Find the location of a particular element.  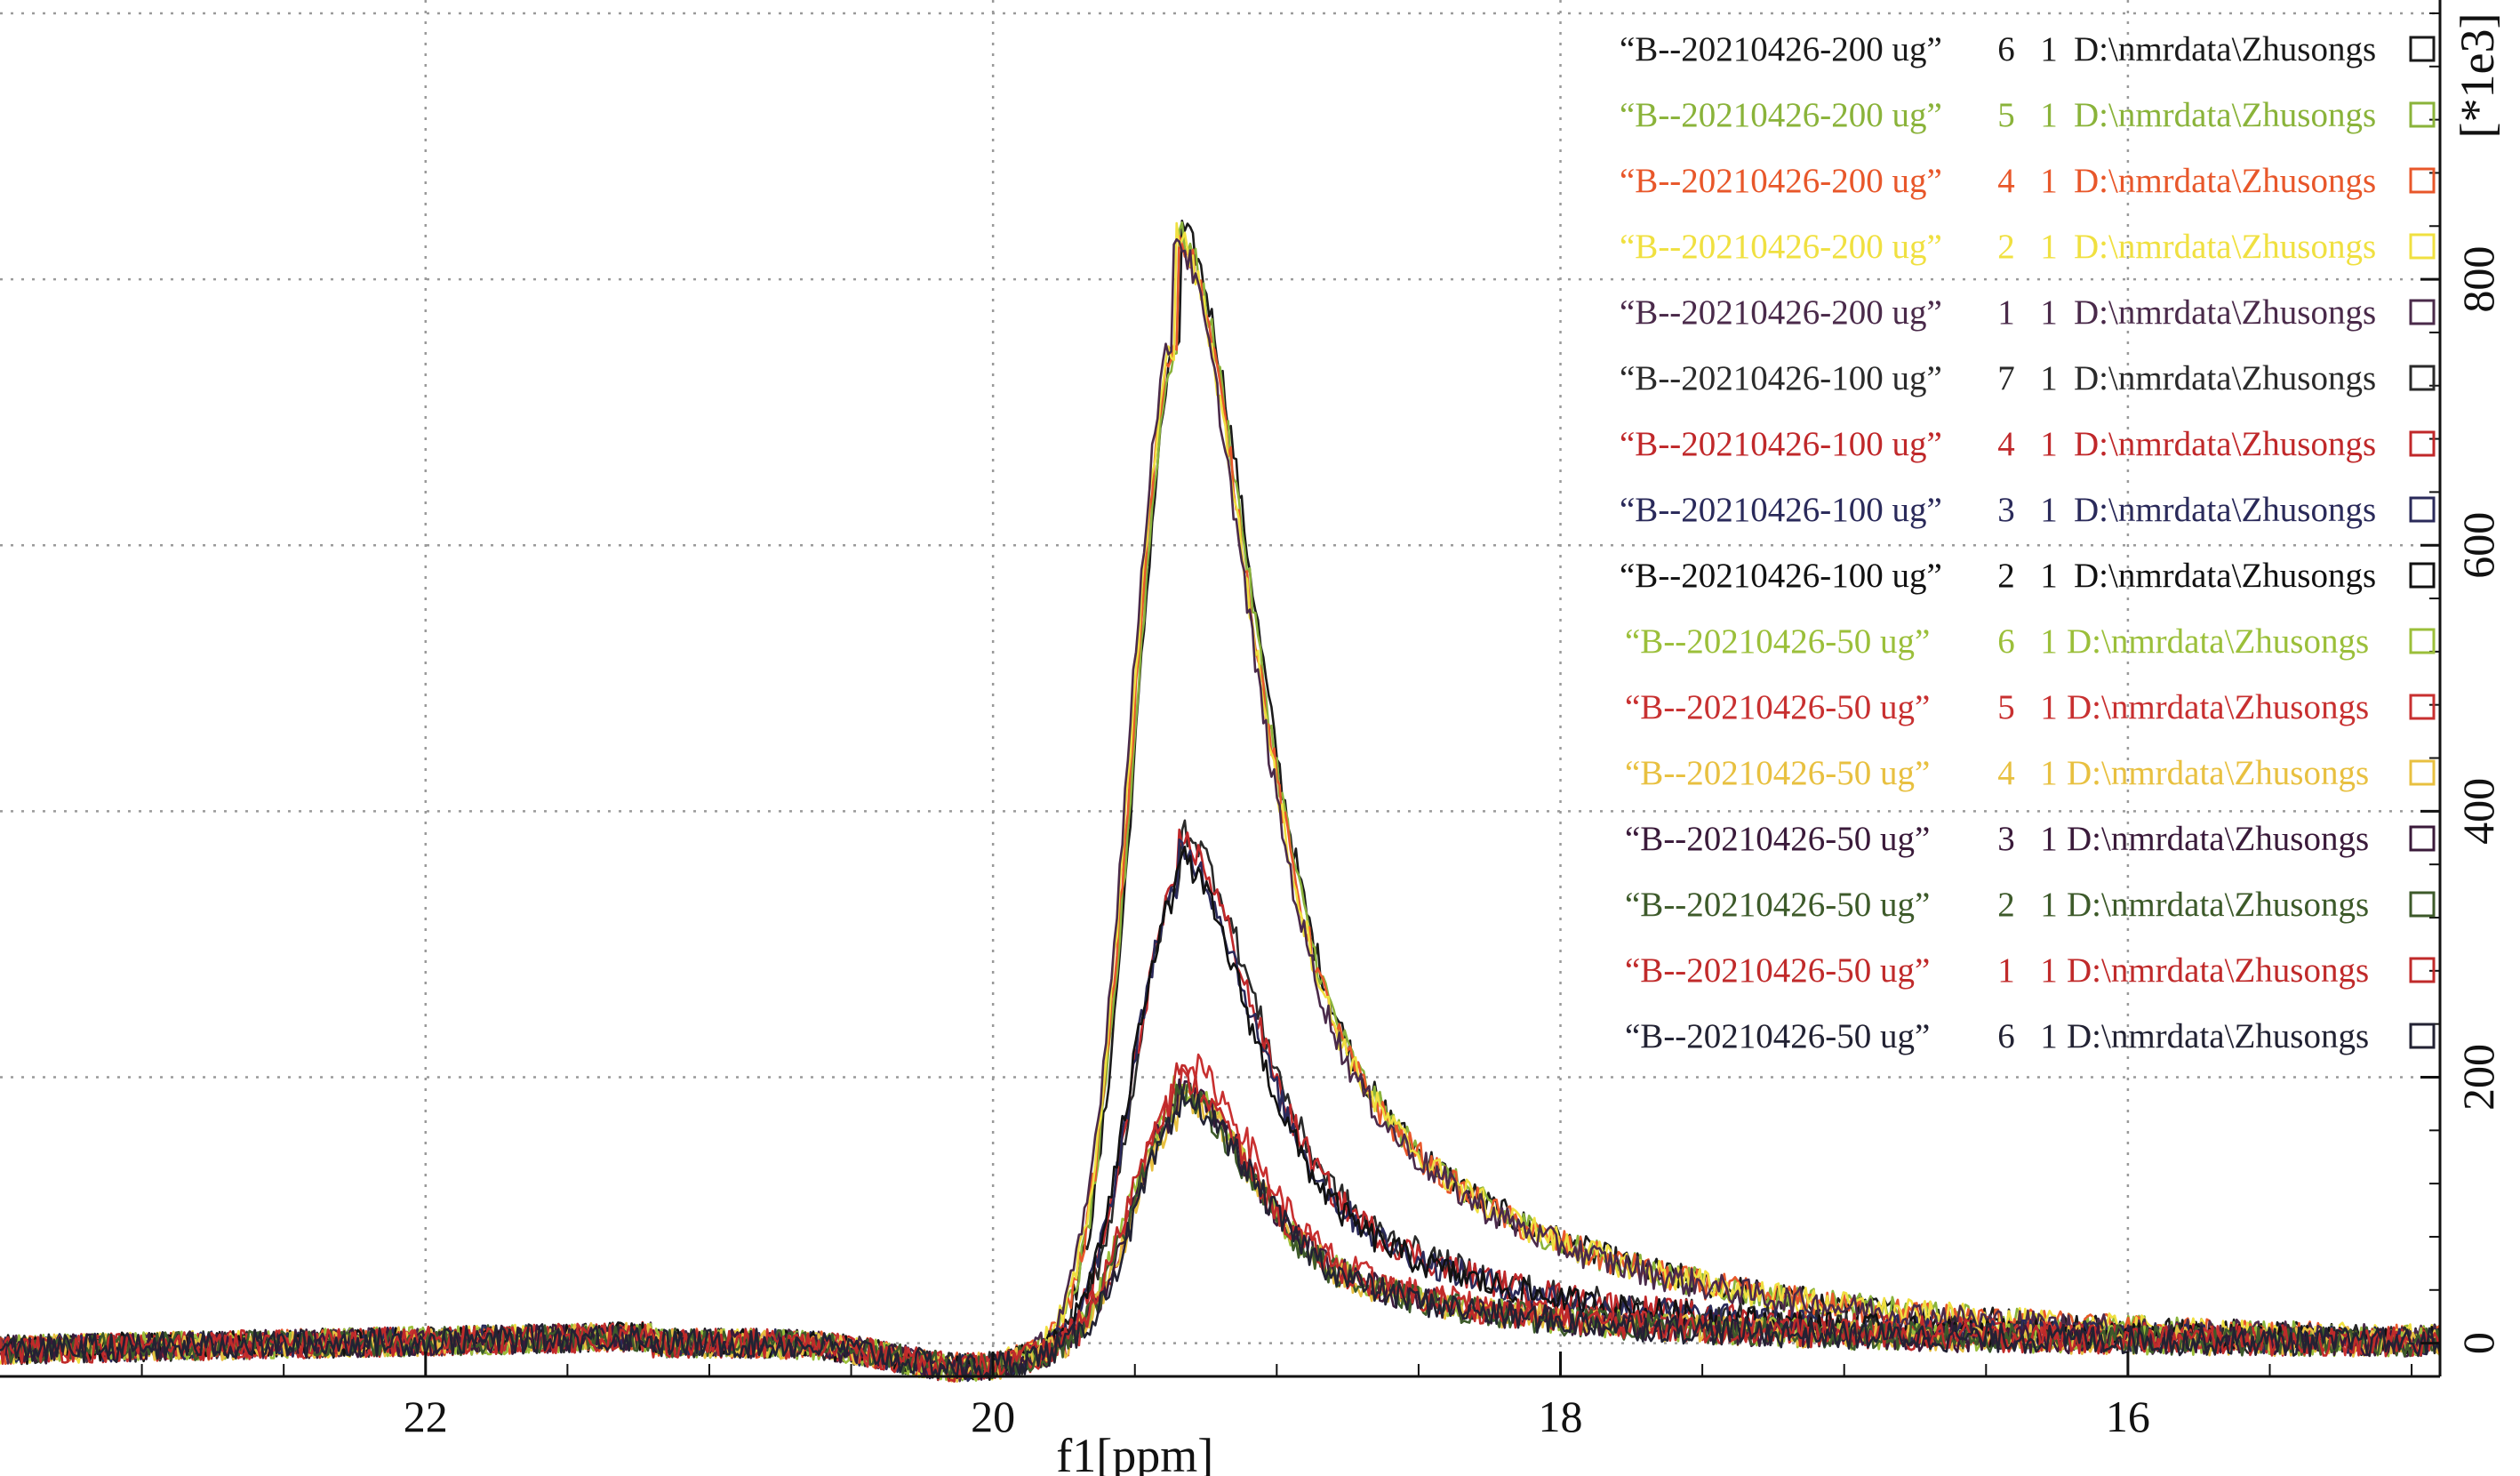

x-tick-label: 16 is located at coordinates (2128, 1416).